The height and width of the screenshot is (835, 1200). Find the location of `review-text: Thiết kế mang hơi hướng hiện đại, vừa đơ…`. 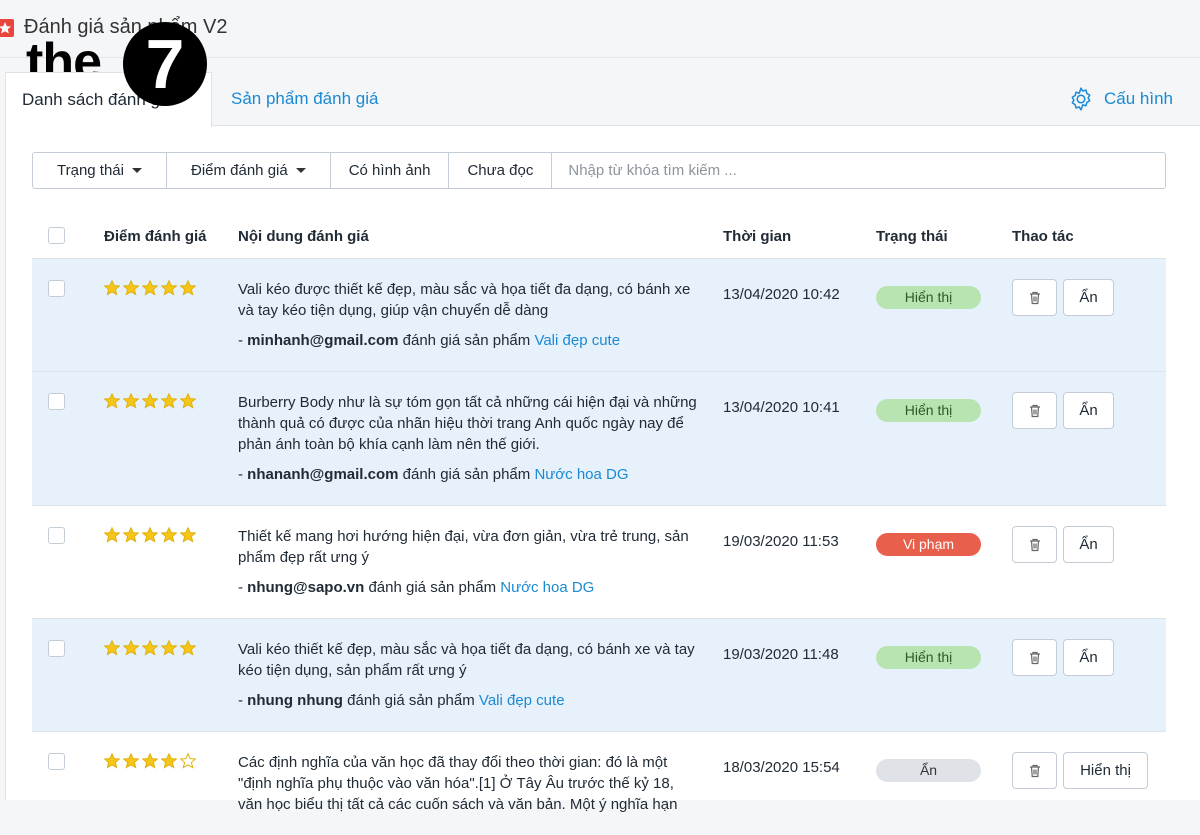

review-text: Thiết kế mang hơi hướng hiện đại, vừa đơ… is located at coordinates (463, 547).